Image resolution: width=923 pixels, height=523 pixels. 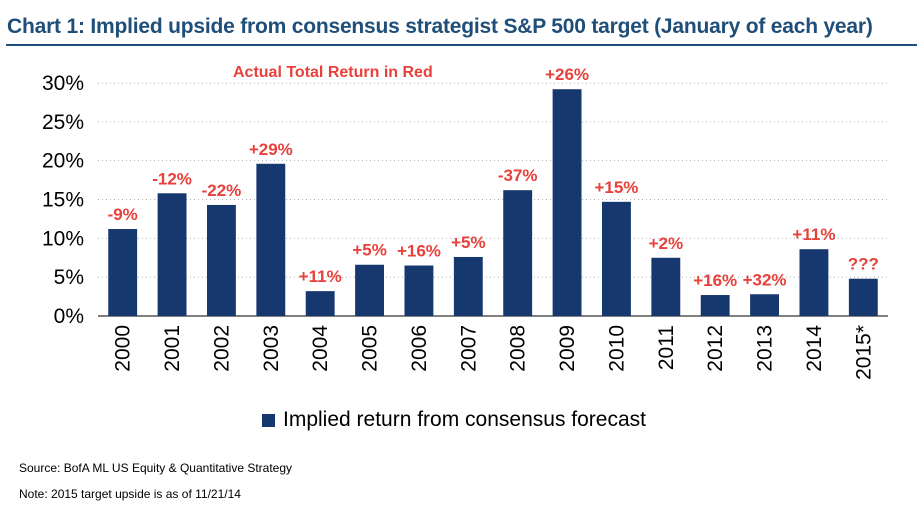 What do you see at coordinates (863, 264) in the screenshot?
I see `data-label: ???` at bounding box center [863, 264].